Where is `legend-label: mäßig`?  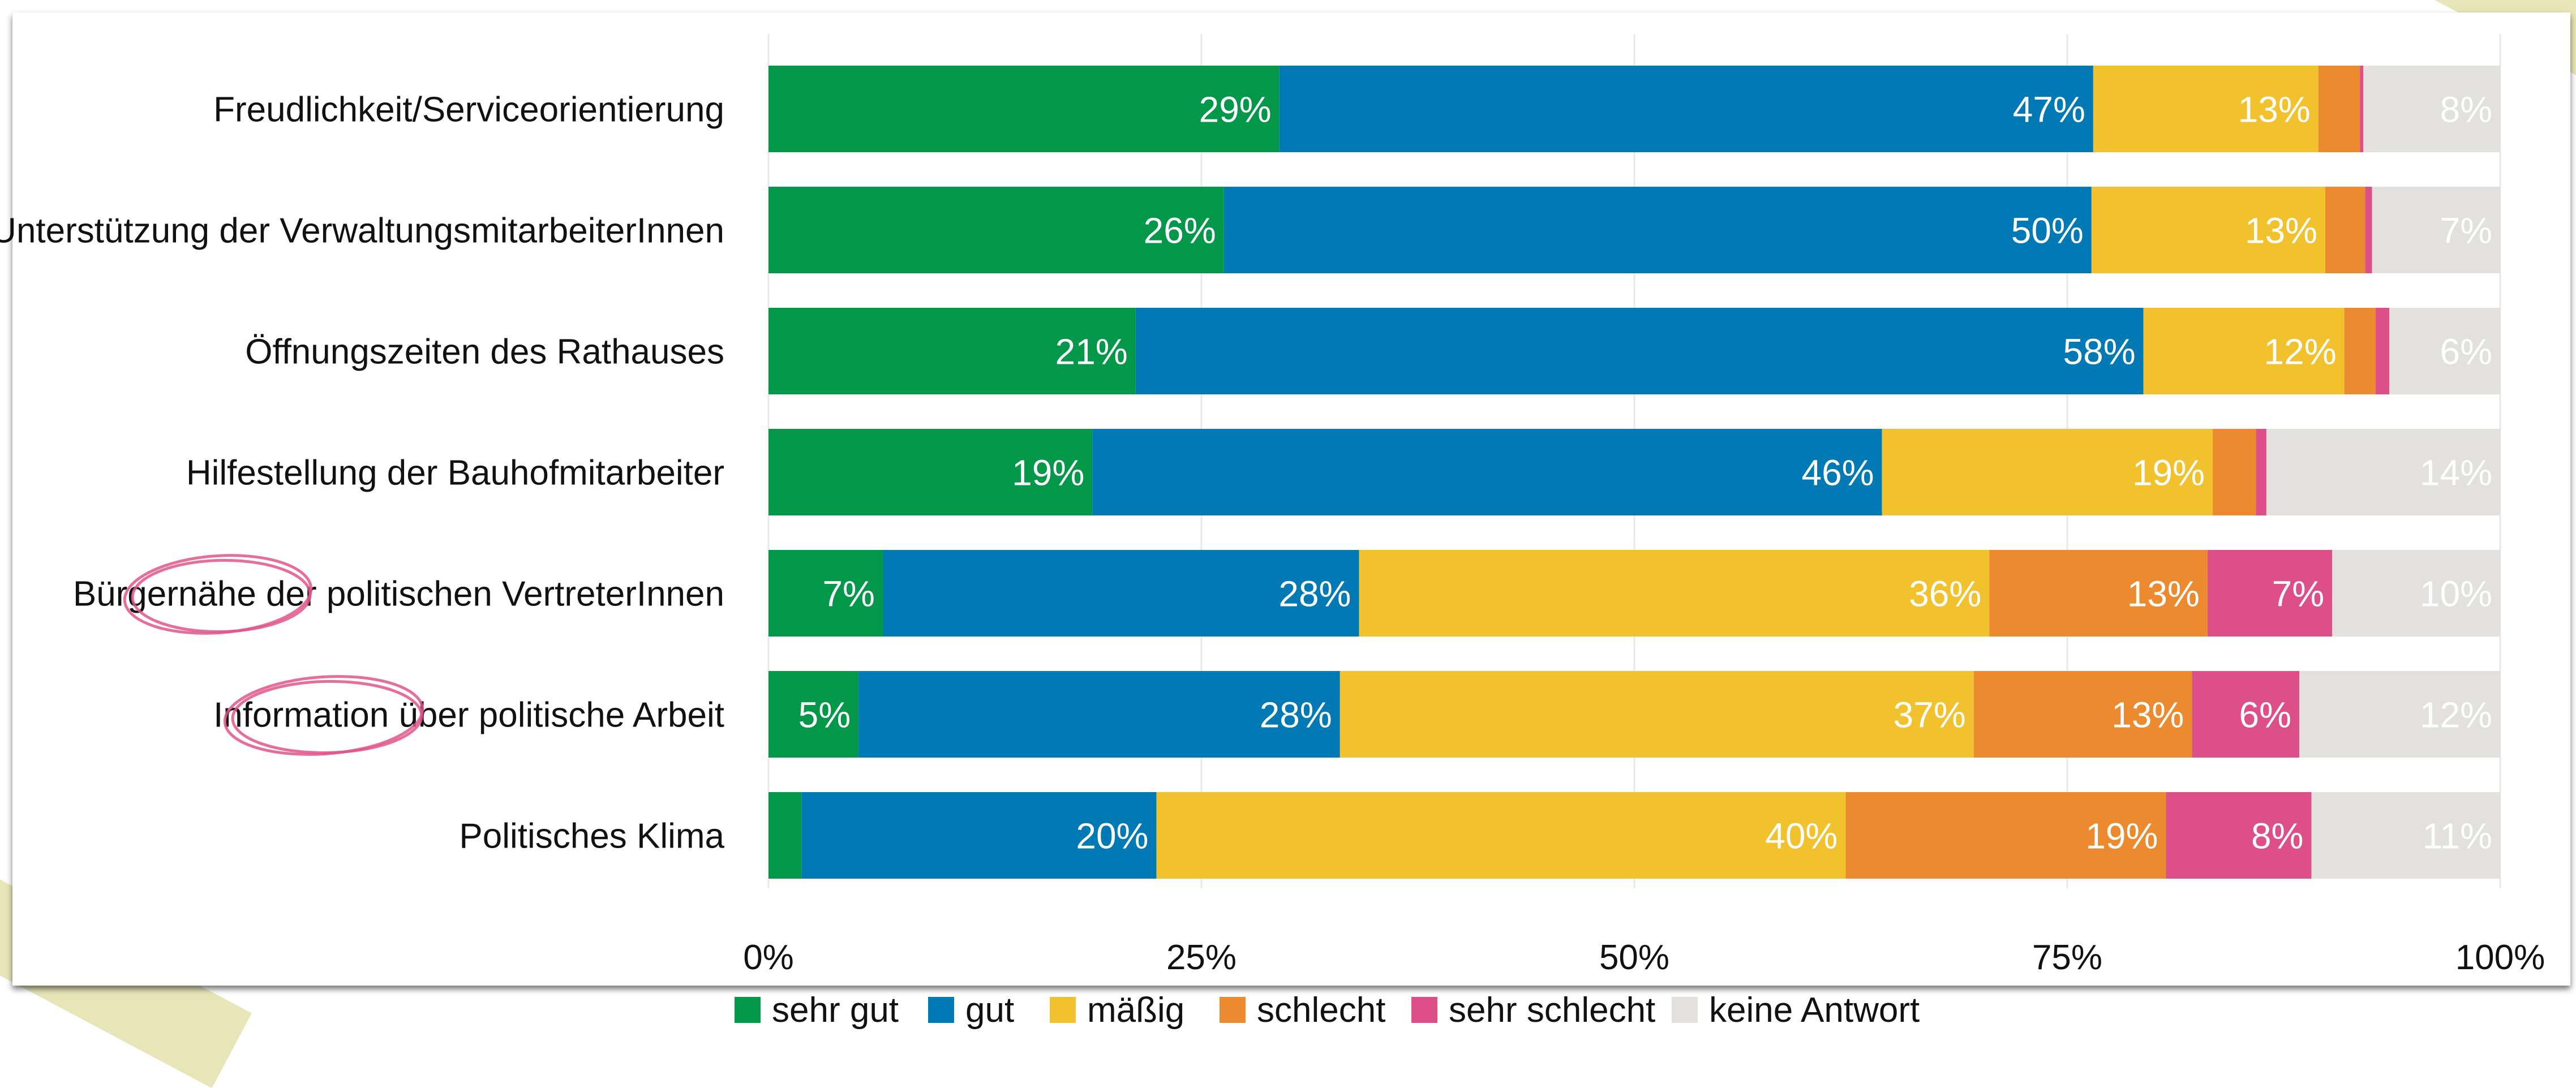
legend-label: mäßig is located at coordinates (1135, 1011).